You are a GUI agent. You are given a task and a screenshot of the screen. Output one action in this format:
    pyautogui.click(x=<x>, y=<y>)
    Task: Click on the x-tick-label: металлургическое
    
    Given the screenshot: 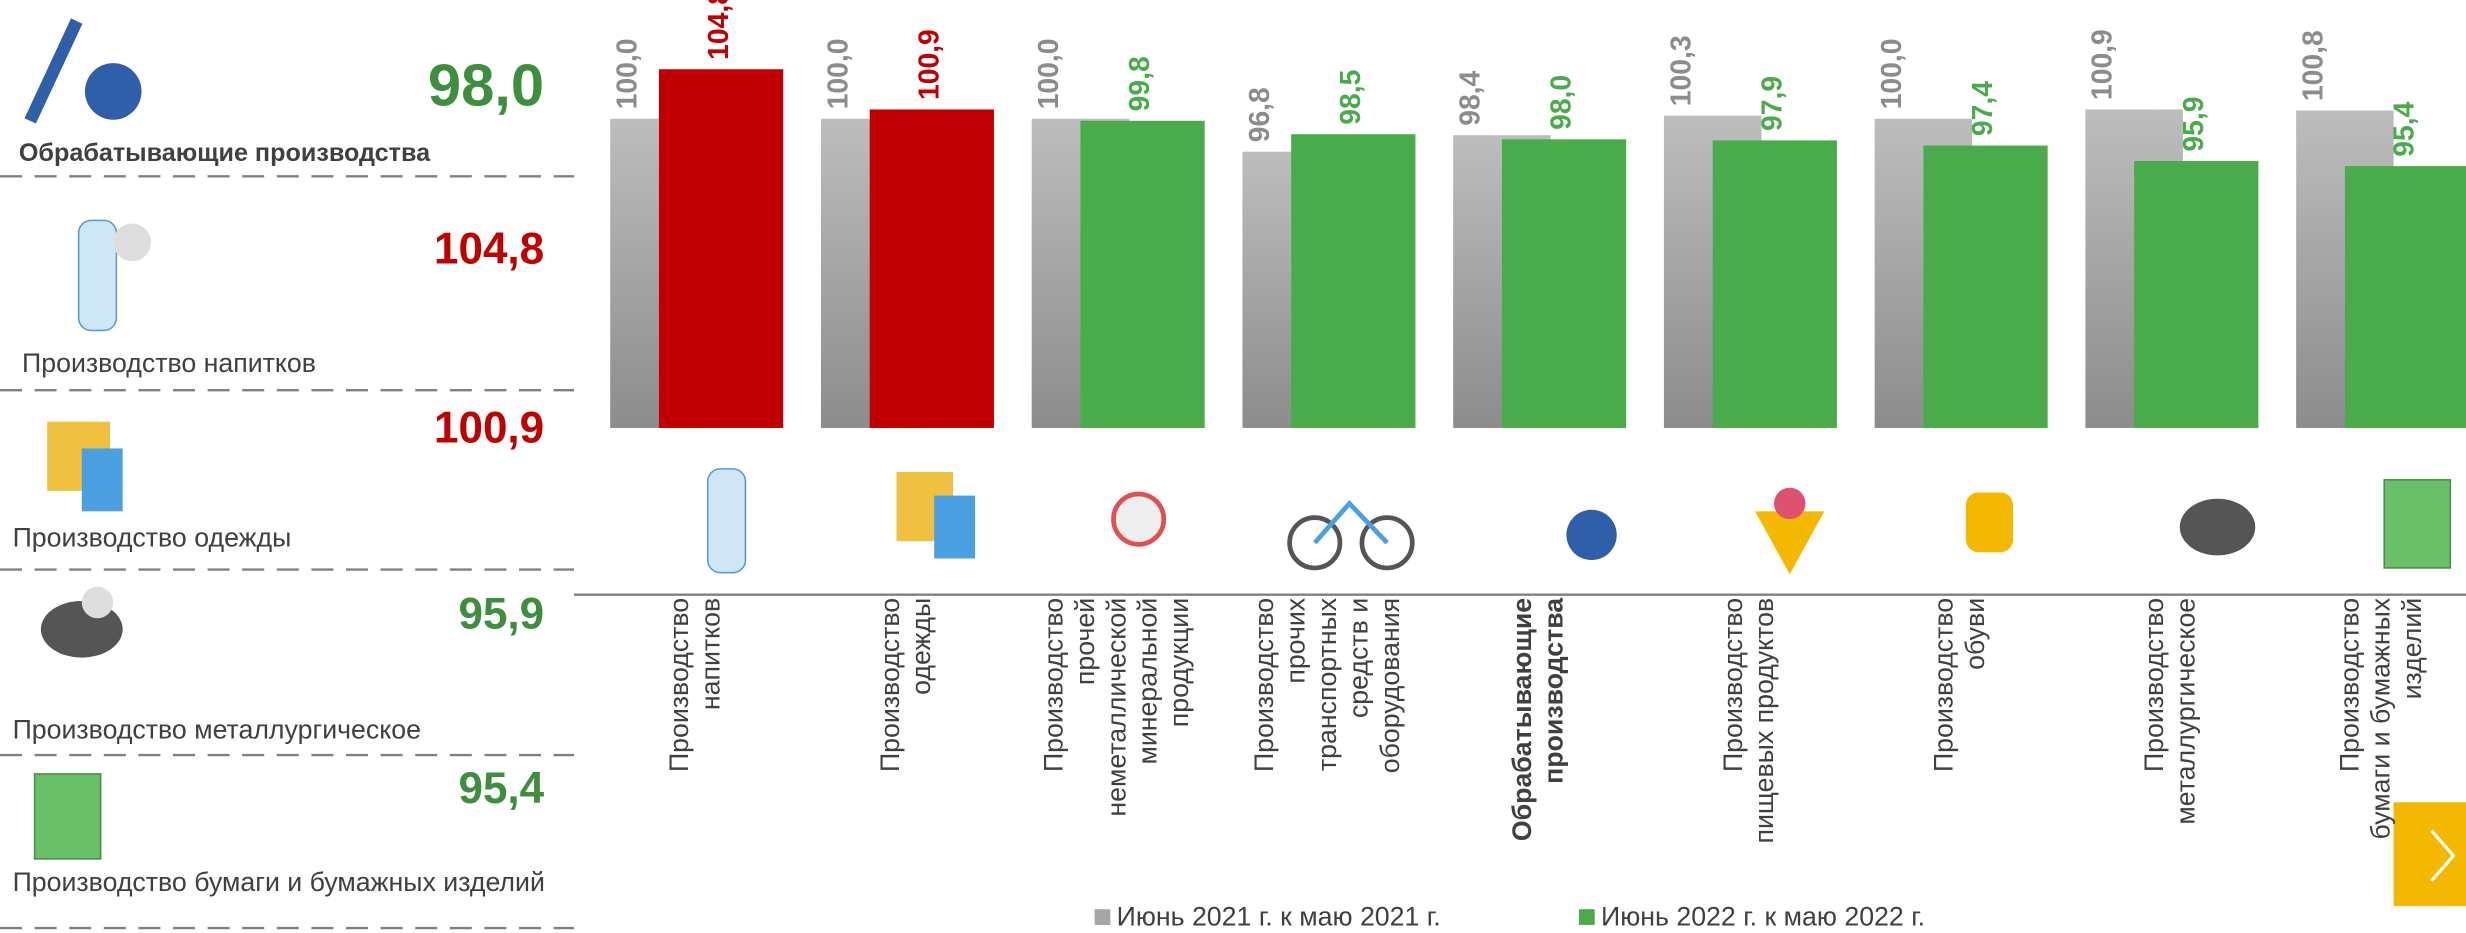 What is the action you would take?
    pyautogui.click(x=2186, y=711)
    